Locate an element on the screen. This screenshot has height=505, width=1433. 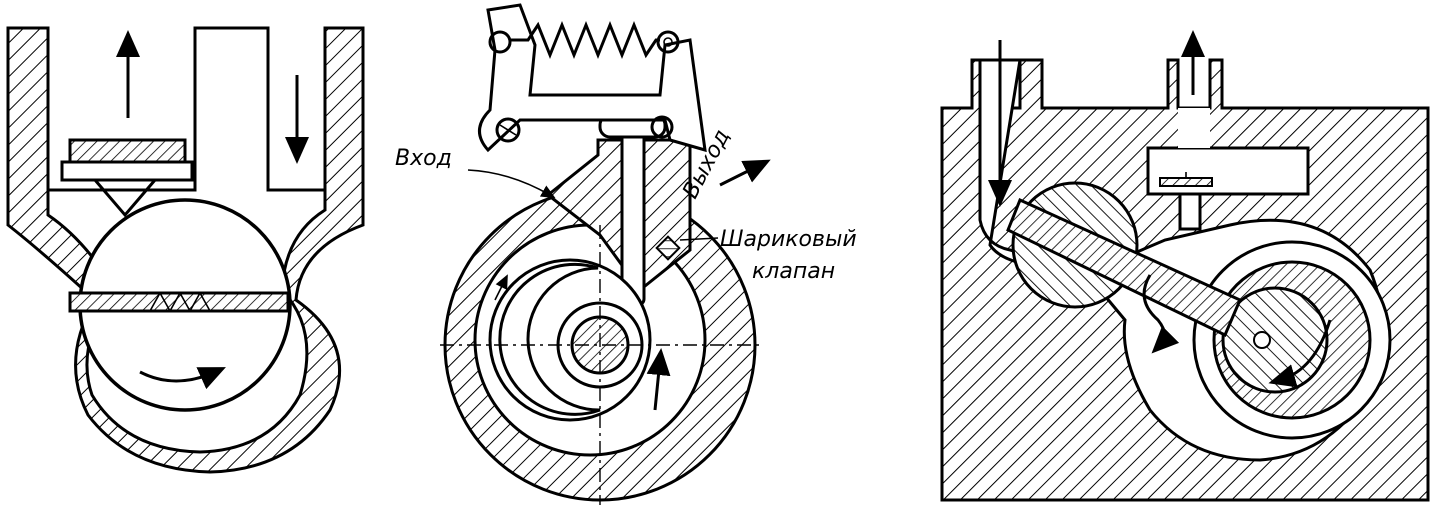
rotation-arrow-left is located at coordinates (182, 378).